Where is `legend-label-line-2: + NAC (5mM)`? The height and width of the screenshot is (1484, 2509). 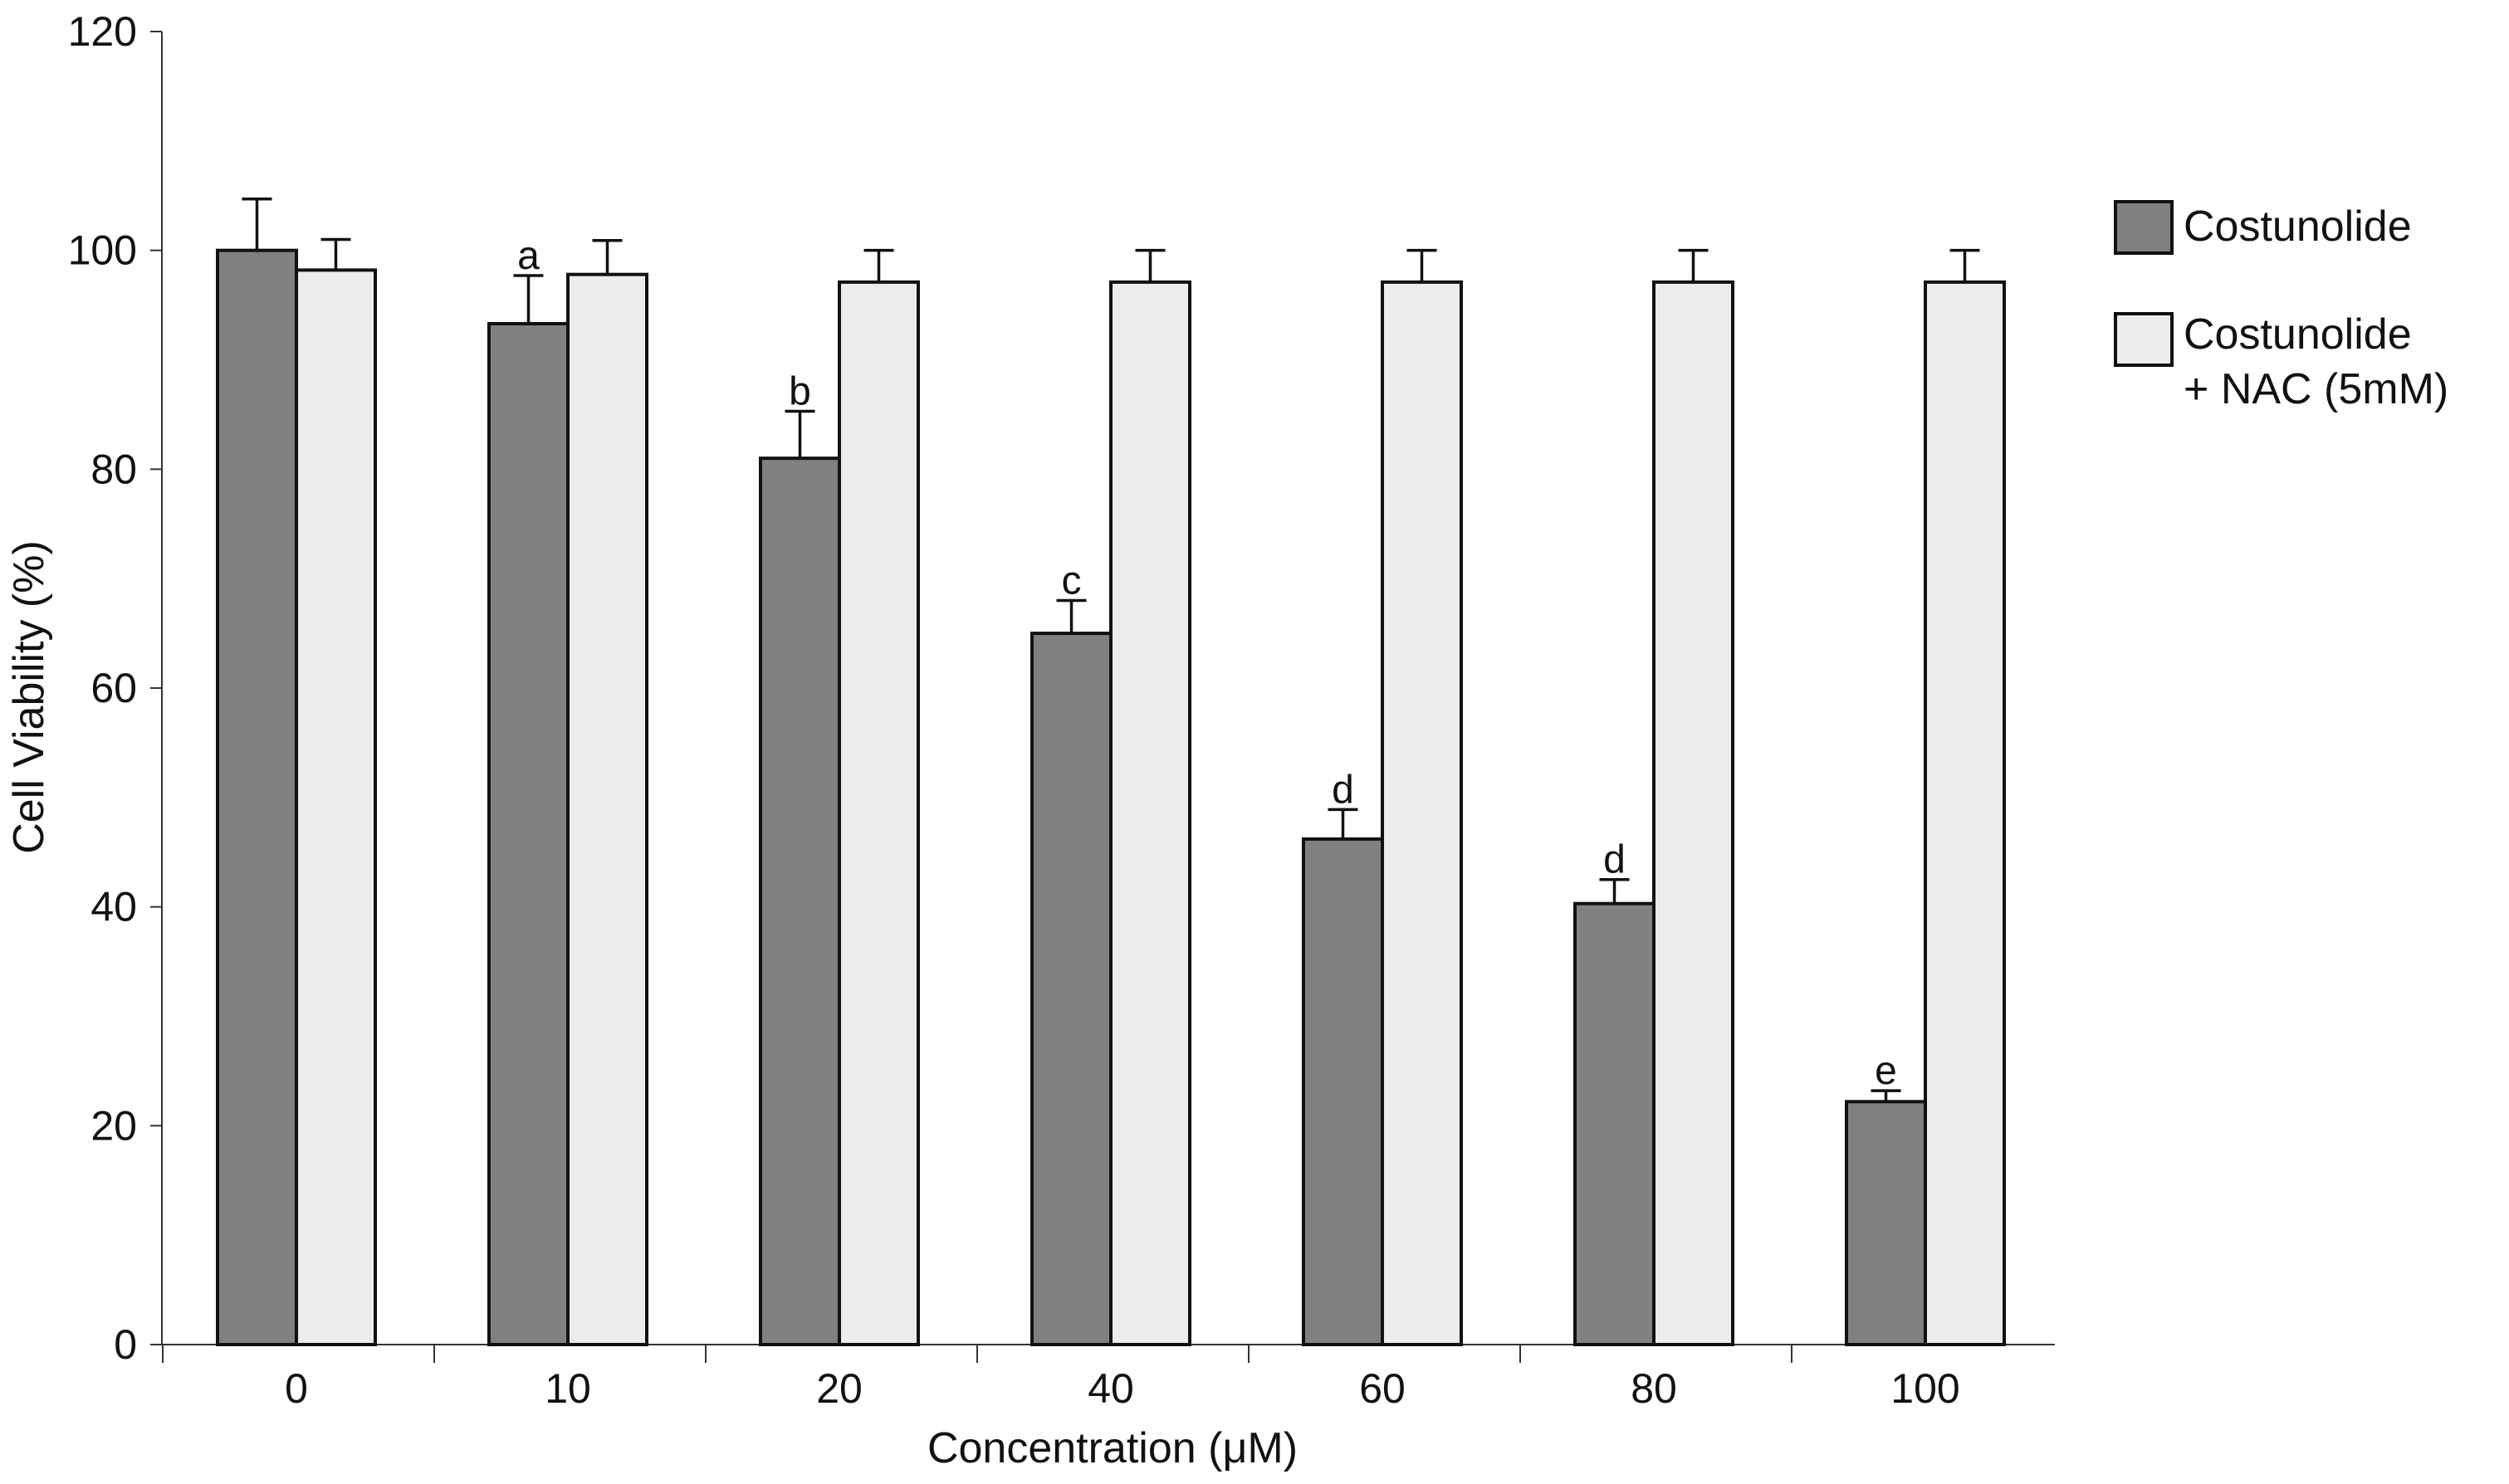
legend-label-line-2: + NAC (5mM) is located at coordinates (2316, 389).